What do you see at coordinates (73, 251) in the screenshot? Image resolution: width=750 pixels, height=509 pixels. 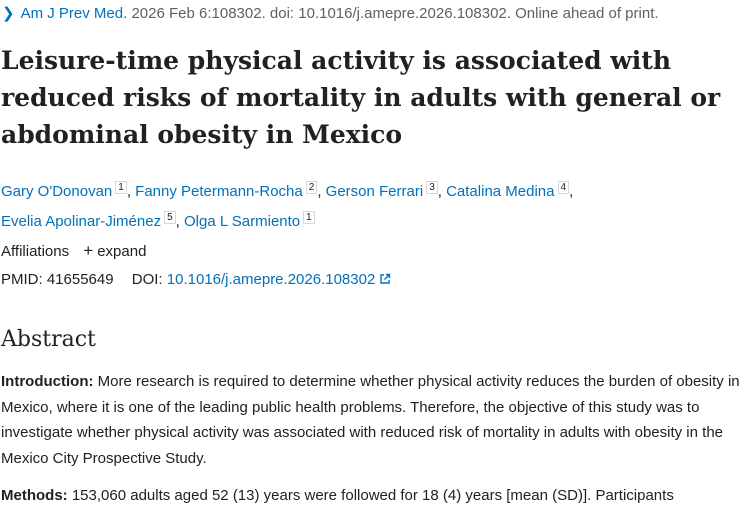 I see `affiliations-row: Affiliations + expand` at bounding box center [73, 251].